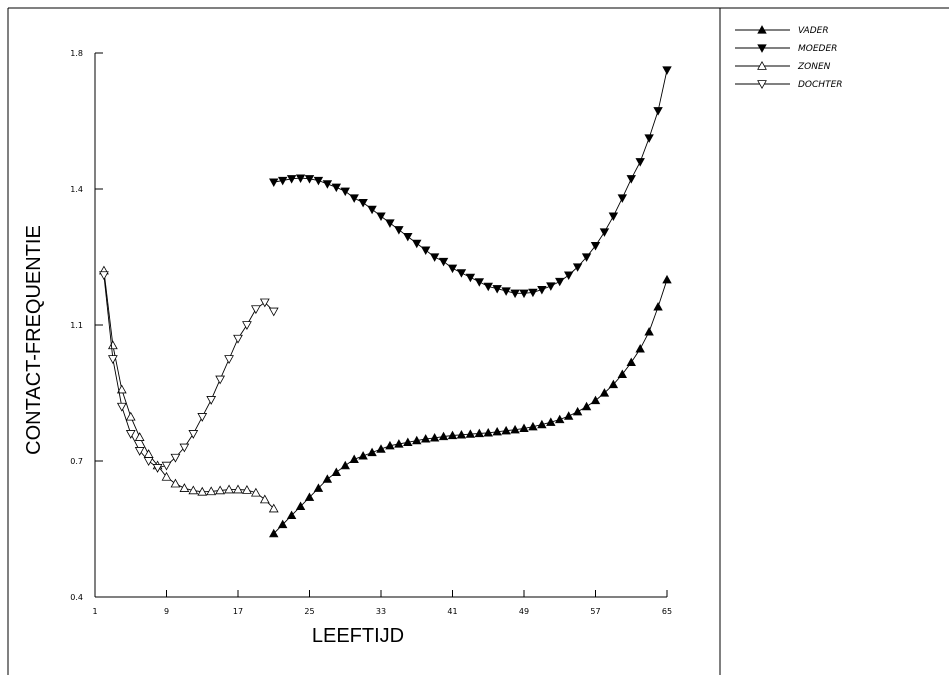  I want to click on series-line-zonen, so click(189, 389).